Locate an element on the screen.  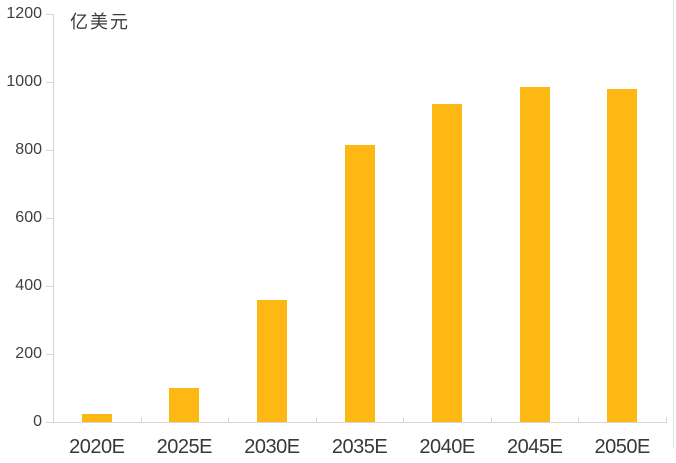
x-tick-label: 2025E is located at coordinates (184, 447).